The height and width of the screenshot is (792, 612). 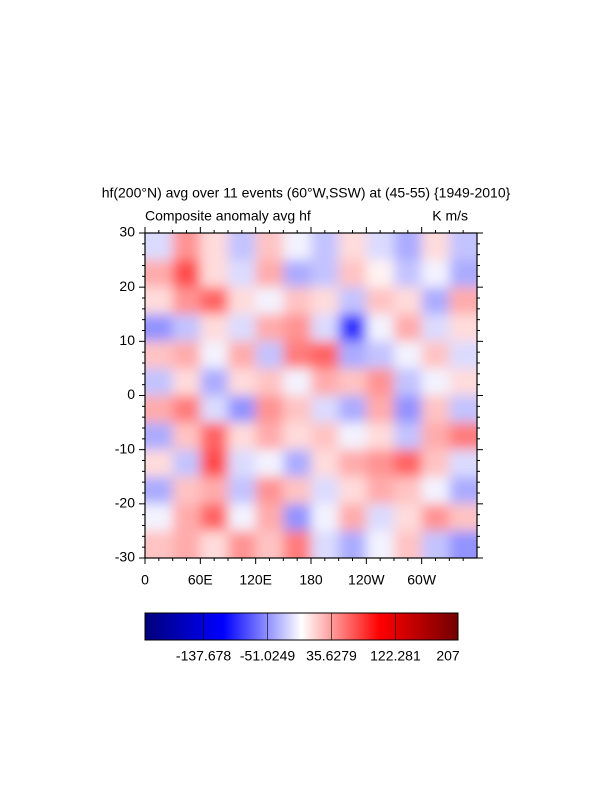 What do you see at coordinates (125, 503) in the screenshot?
I see `y-tick-label: -20` at bounding box center [125, 503].